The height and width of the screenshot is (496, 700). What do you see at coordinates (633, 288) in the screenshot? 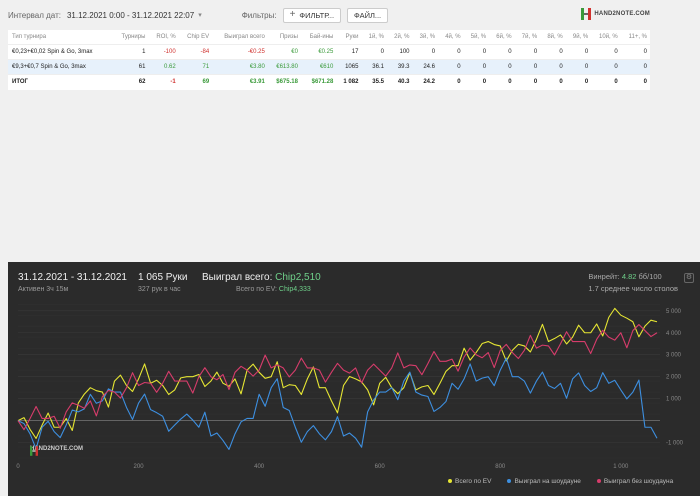
I see `avg-tables: 1.7 среднее число столов` at bounding box center [633, 288].